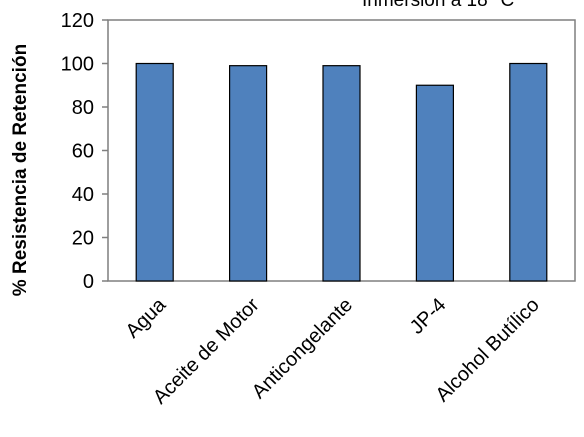  What do you see at coordinates (428, 316) in the screenshot?
I see `x-category-label: JP-4` at bounding box center [428, 316].